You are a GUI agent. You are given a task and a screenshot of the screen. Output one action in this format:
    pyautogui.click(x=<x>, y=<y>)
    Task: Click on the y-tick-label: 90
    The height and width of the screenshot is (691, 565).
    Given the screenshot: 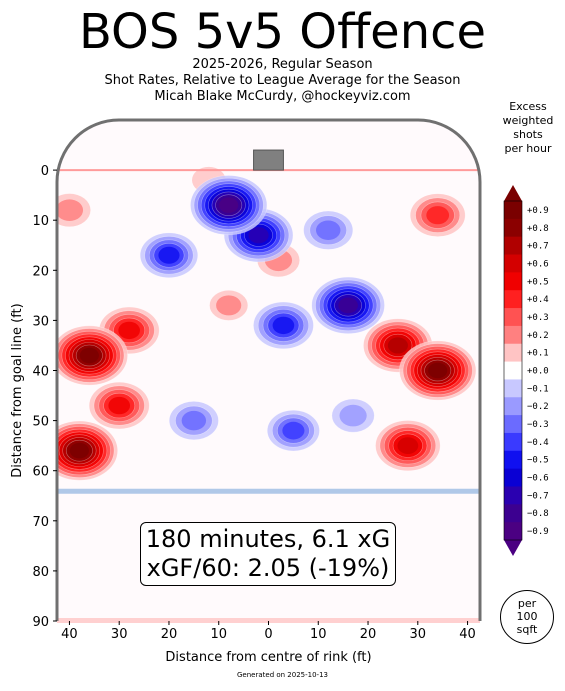 What is the action you would take?
    pyautogui.click(x=40, y=622)
    